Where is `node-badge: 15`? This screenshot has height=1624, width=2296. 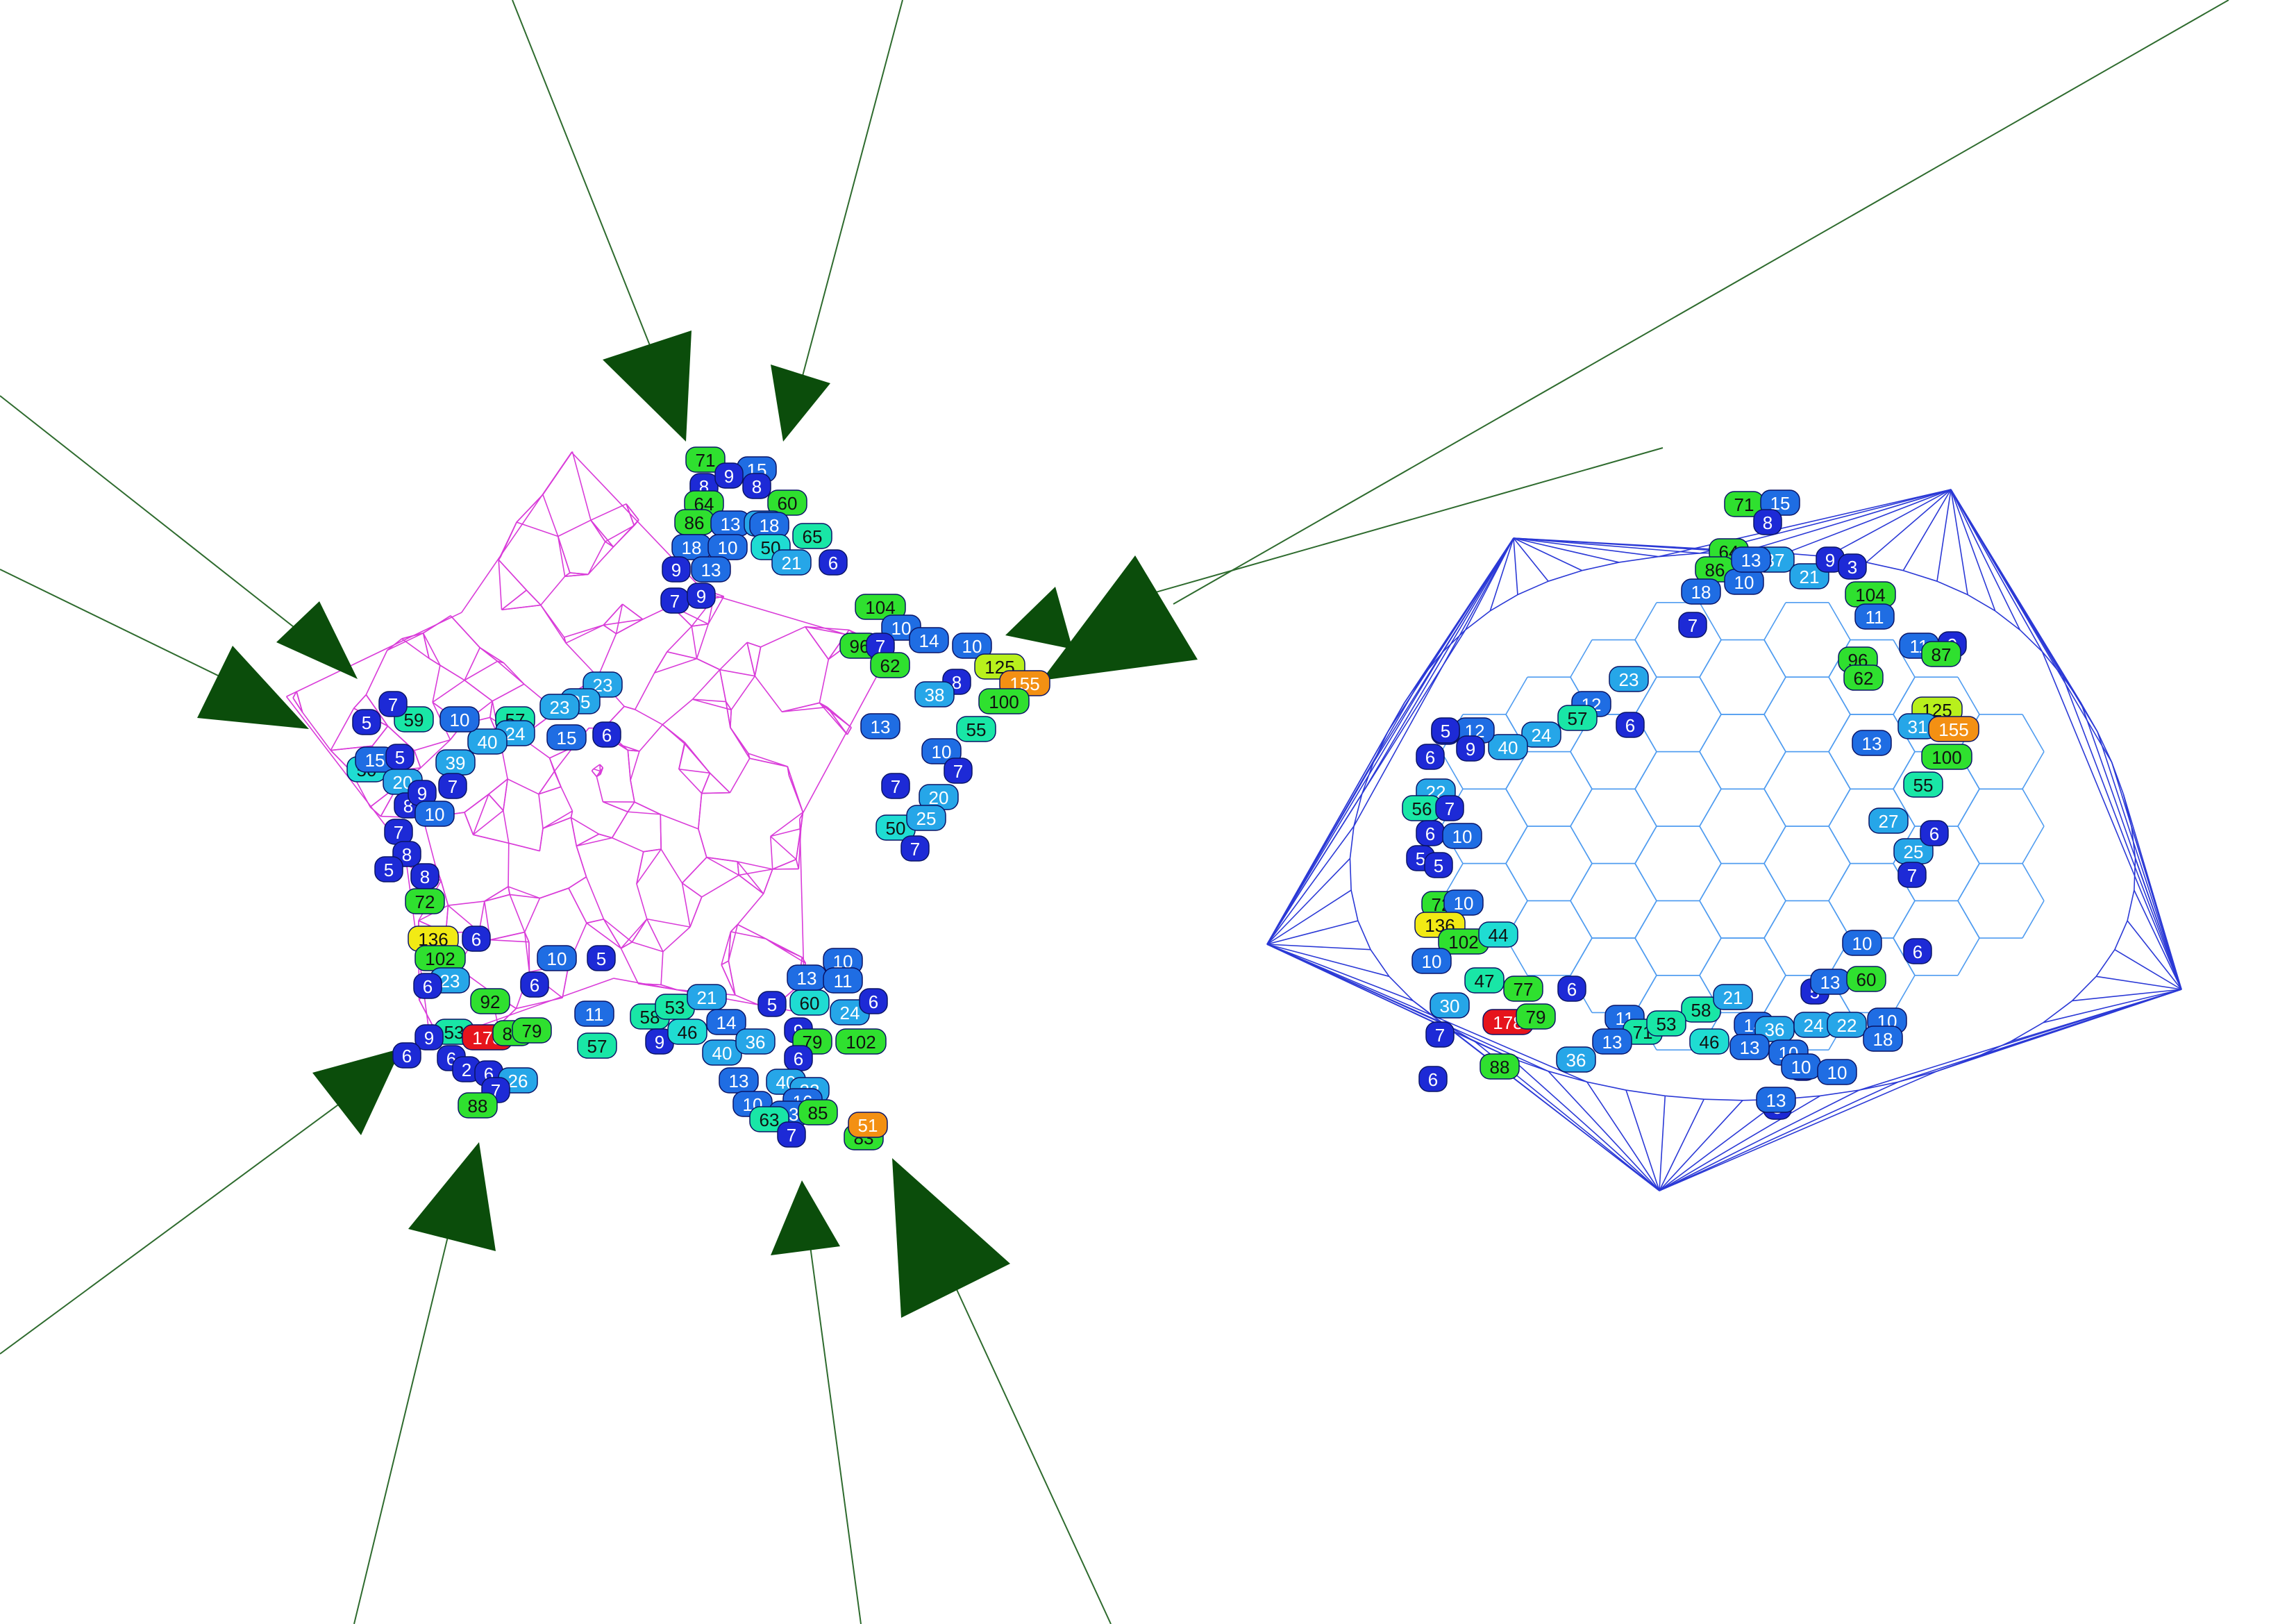
node-badge: 15 is located at coordinates (1780, 503).